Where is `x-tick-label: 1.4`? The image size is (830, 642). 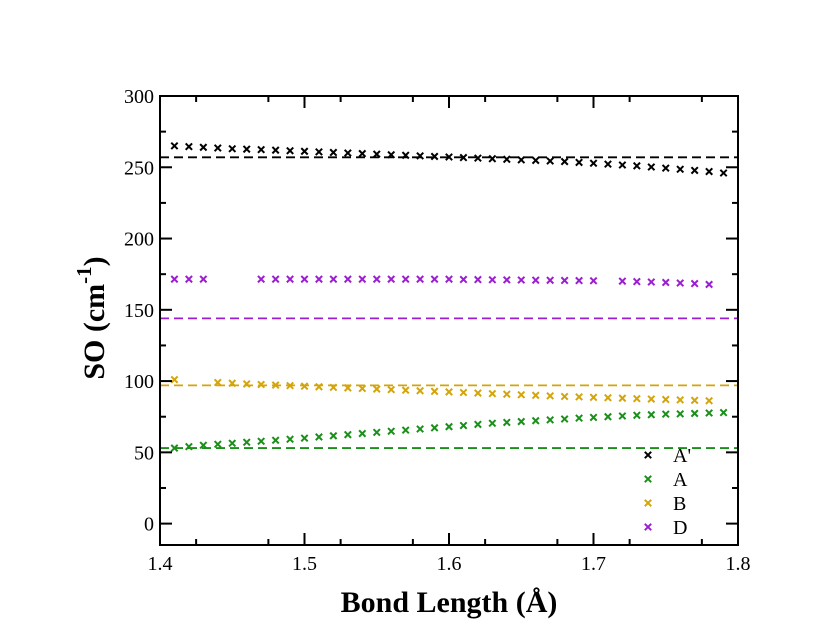
x-tick-label: 1.4 is located at coordinates (160, 564).